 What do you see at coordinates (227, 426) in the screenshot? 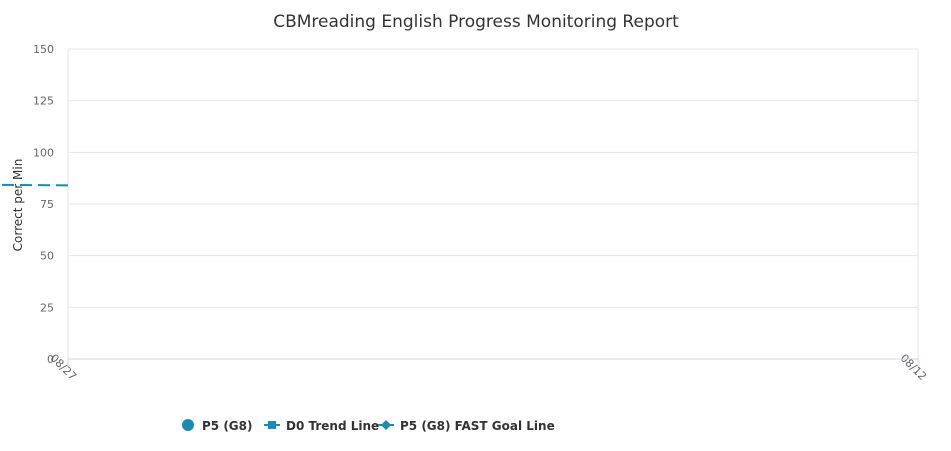
I see `legend-label: P5 (G8)` at bounding box center [227, 426].